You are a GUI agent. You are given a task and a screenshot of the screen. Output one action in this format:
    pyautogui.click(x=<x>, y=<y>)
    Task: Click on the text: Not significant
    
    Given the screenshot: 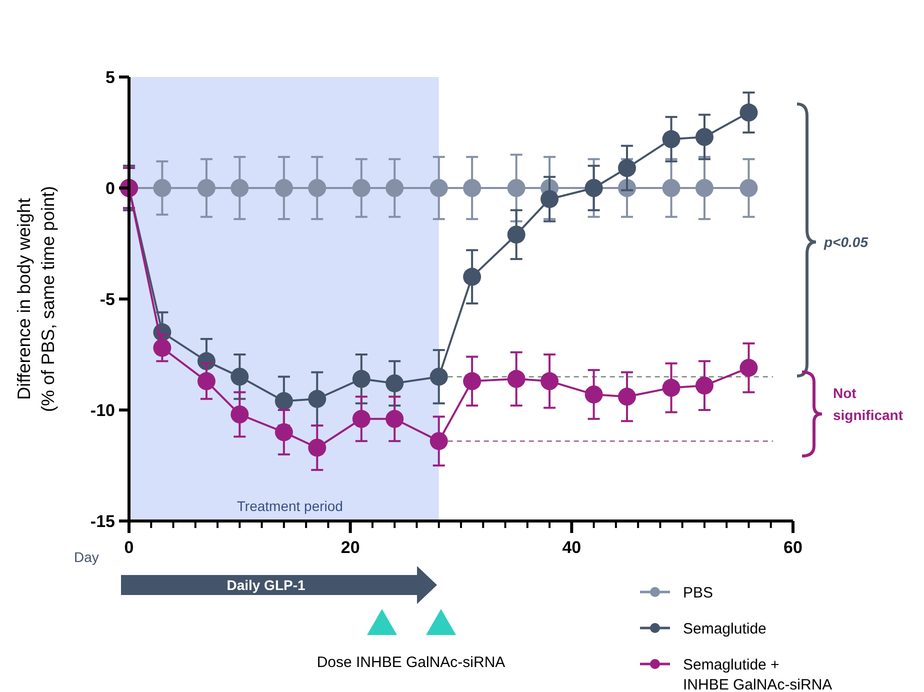 What is the action you would take?
    pyautogui.click(x=868, y=404)
    